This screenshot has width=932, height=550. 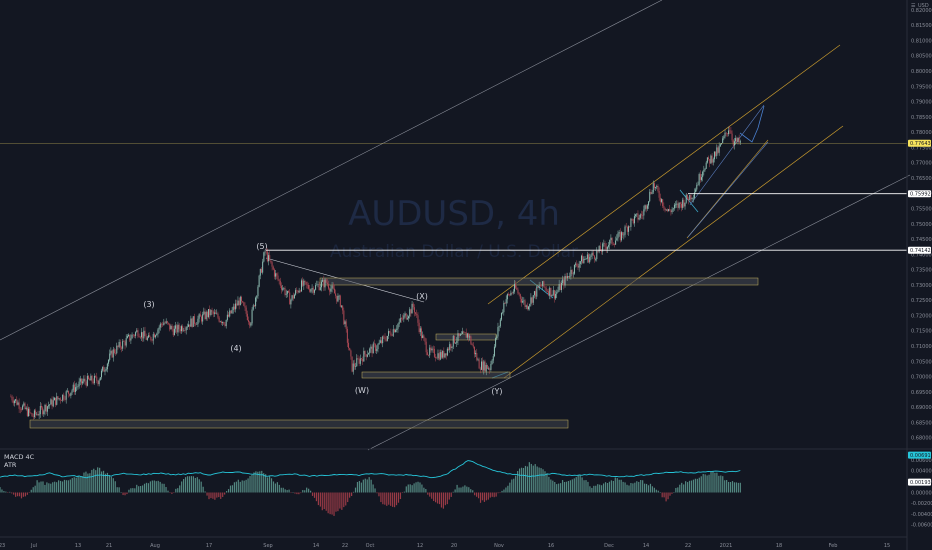 What do you see at coordinates (454, 546) in the screenshot?
I see `time-tick-label: 20` at bounding box center [454, 546].